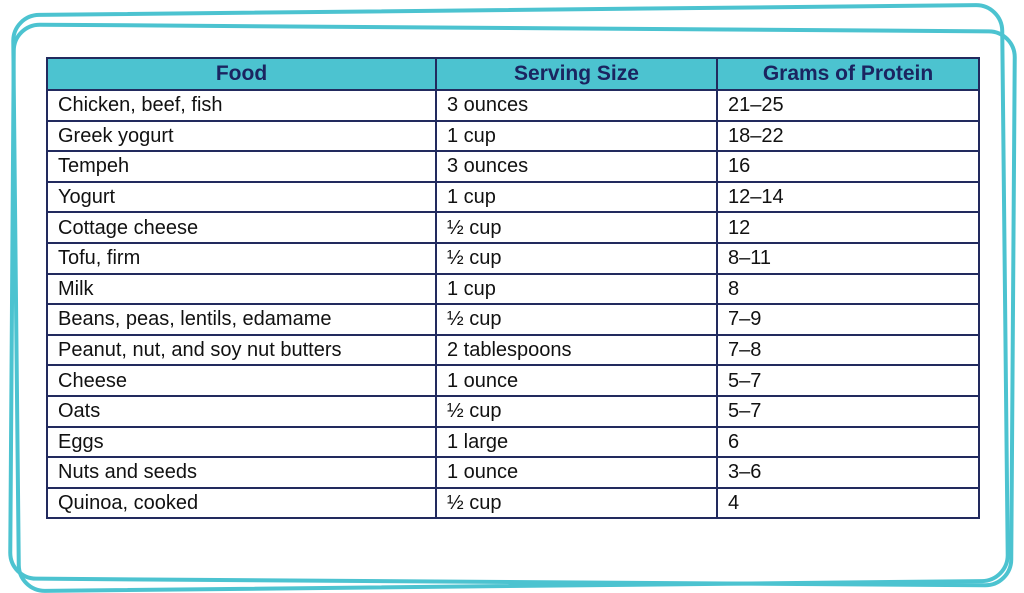 This screenshot has height=593, width=1024. I want to click on table-row: Tempeh 3 ounces 16, so click(513, 166).